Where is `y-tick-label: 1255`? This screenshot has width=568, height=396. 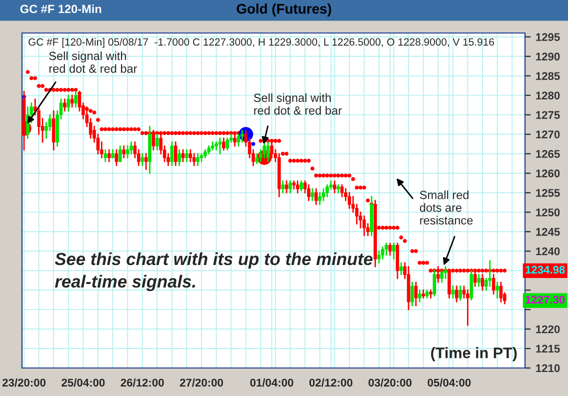 y-tick-label: 1255 is located at coordinates (548, 192).